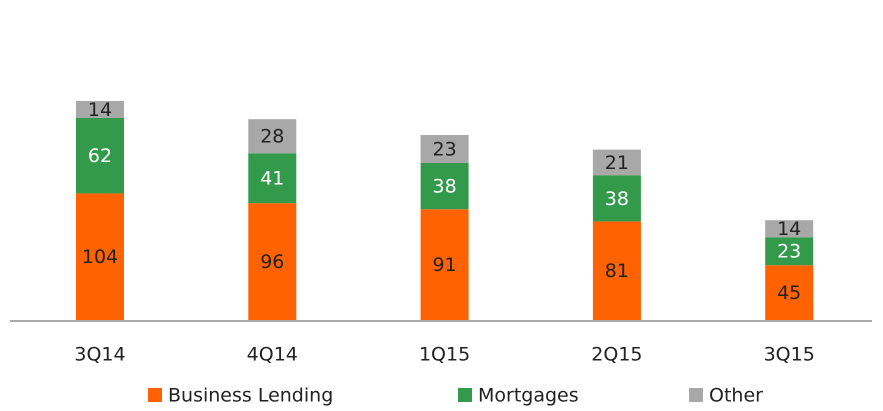 The image size is (883, 411). Describe the element at coordinates (736, 396) in the screenshot. I see `legend-label: Other` at that location.